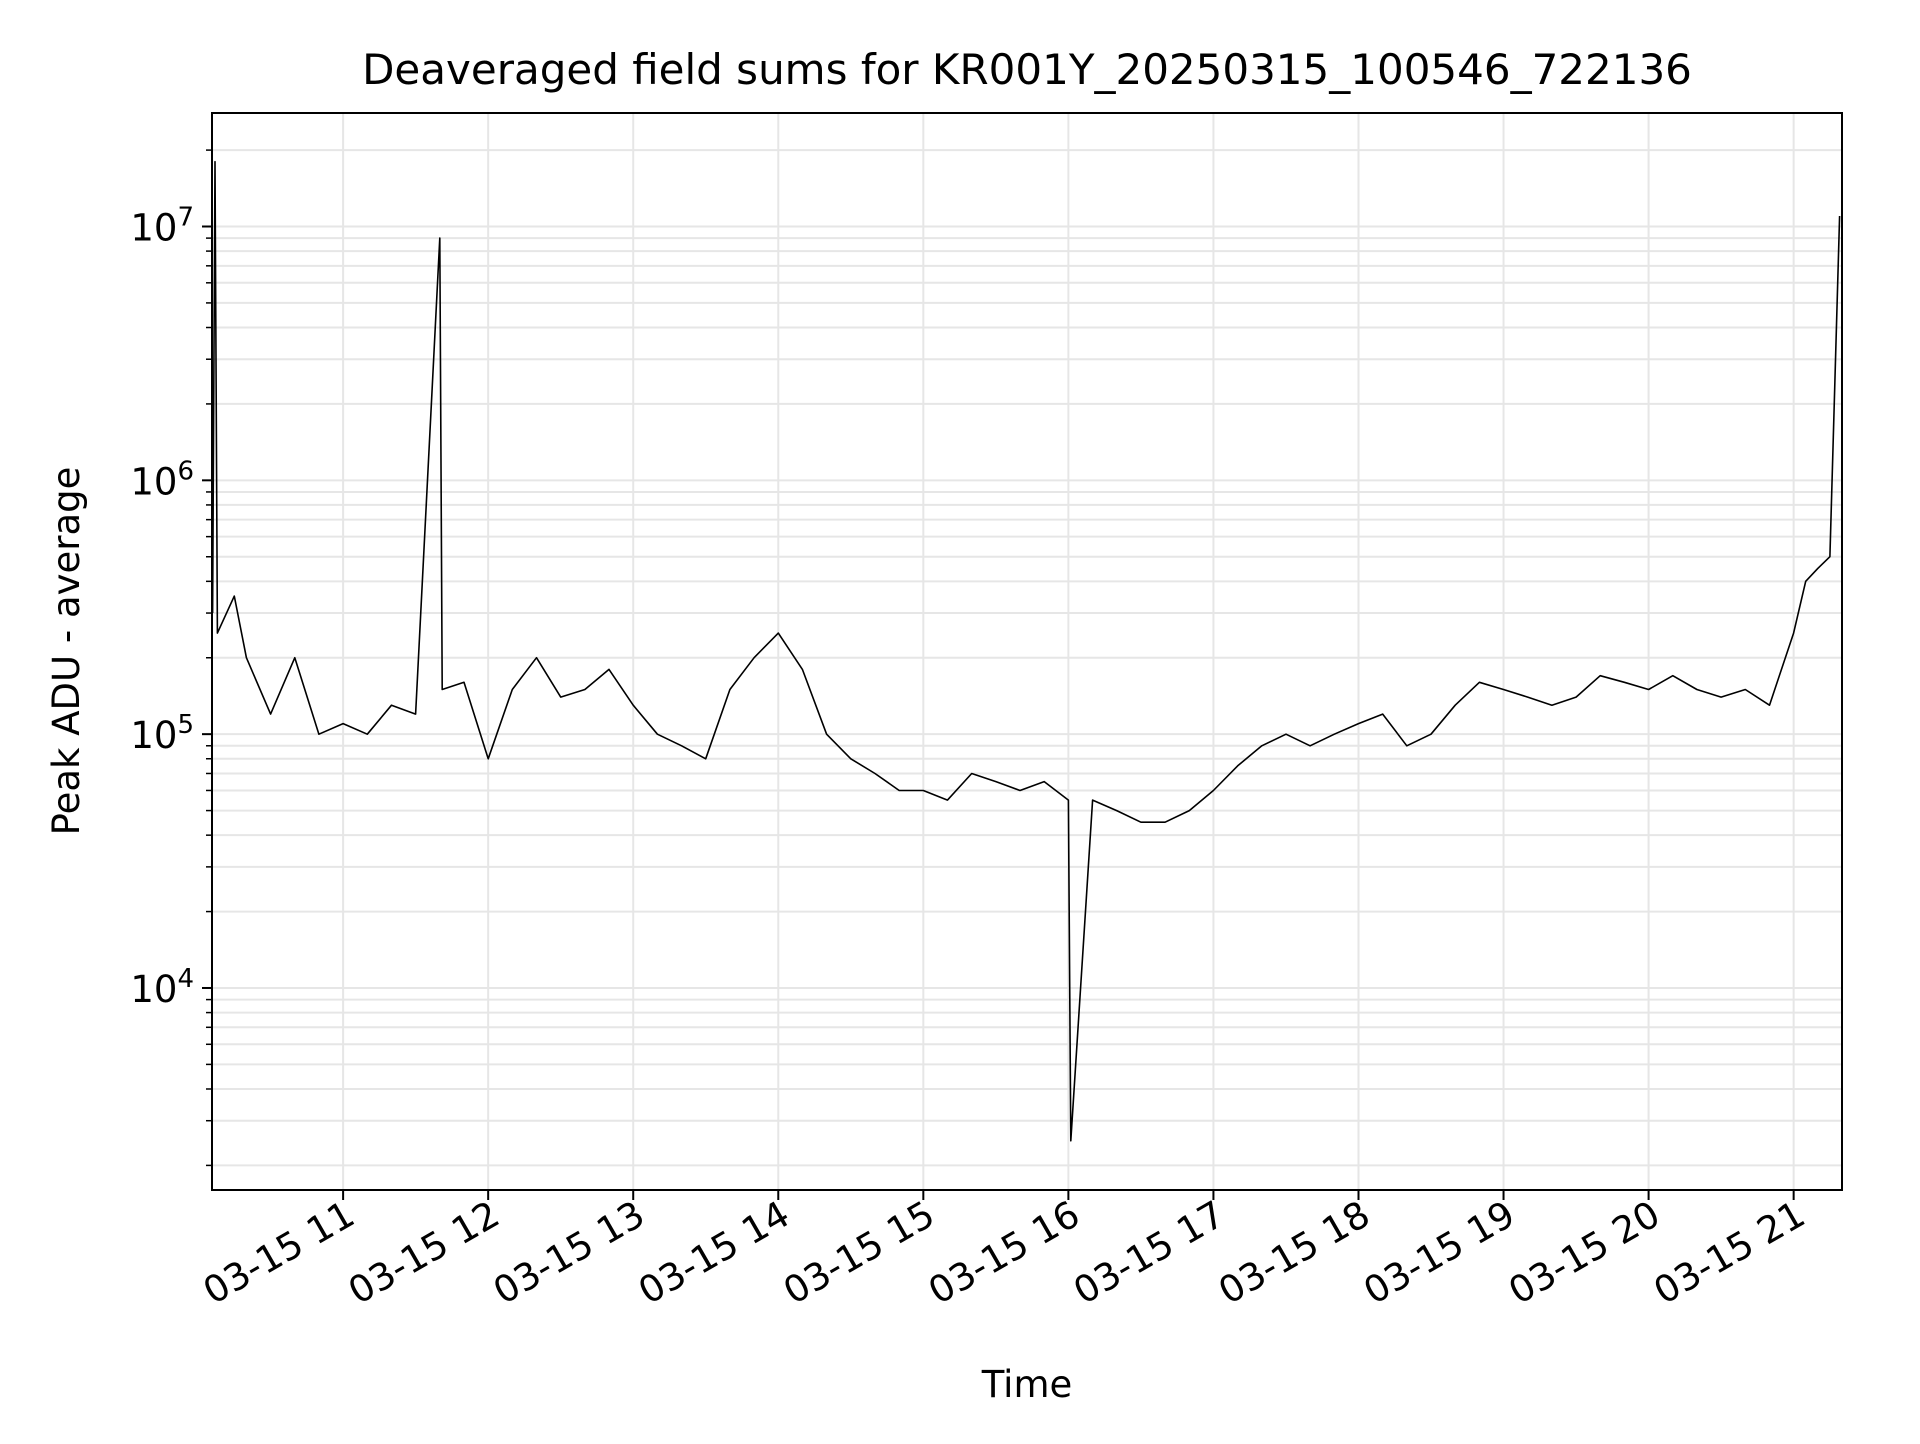  What do you see at coordinates (859, 1253) in the screenshot?
I see `x-tick-label: 03-15 15` at bounding box center [859, 1253].